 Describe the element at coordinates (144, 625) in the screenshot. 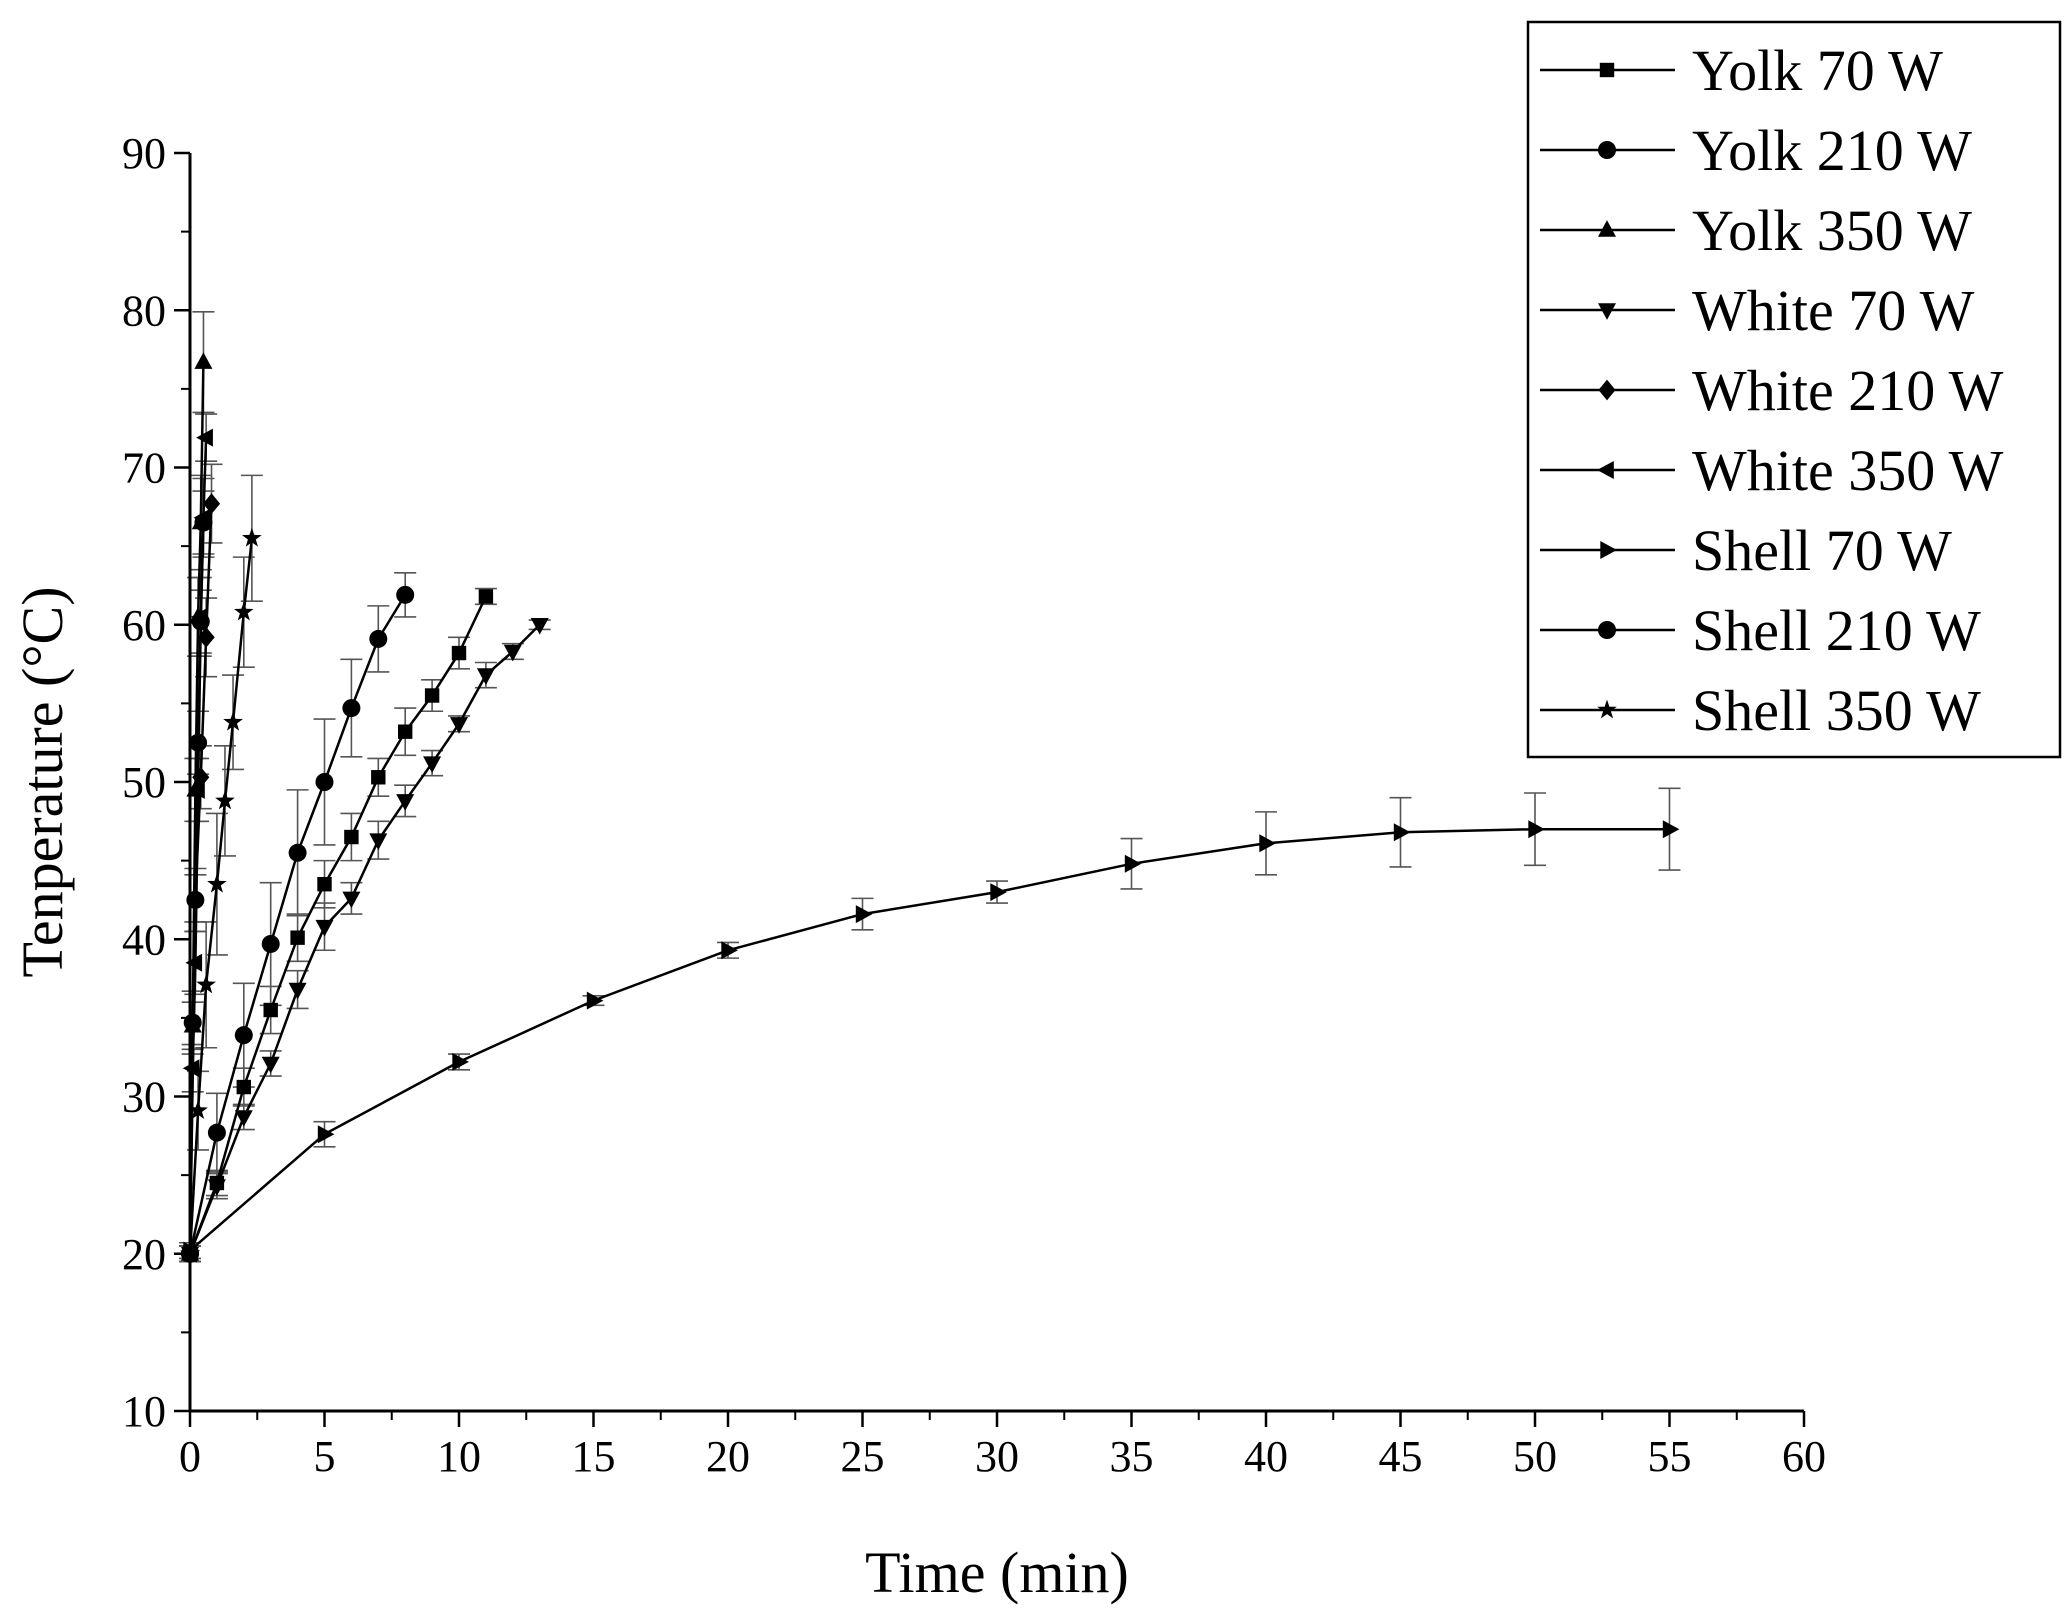

I see `y-tick-label: 60` at that location.